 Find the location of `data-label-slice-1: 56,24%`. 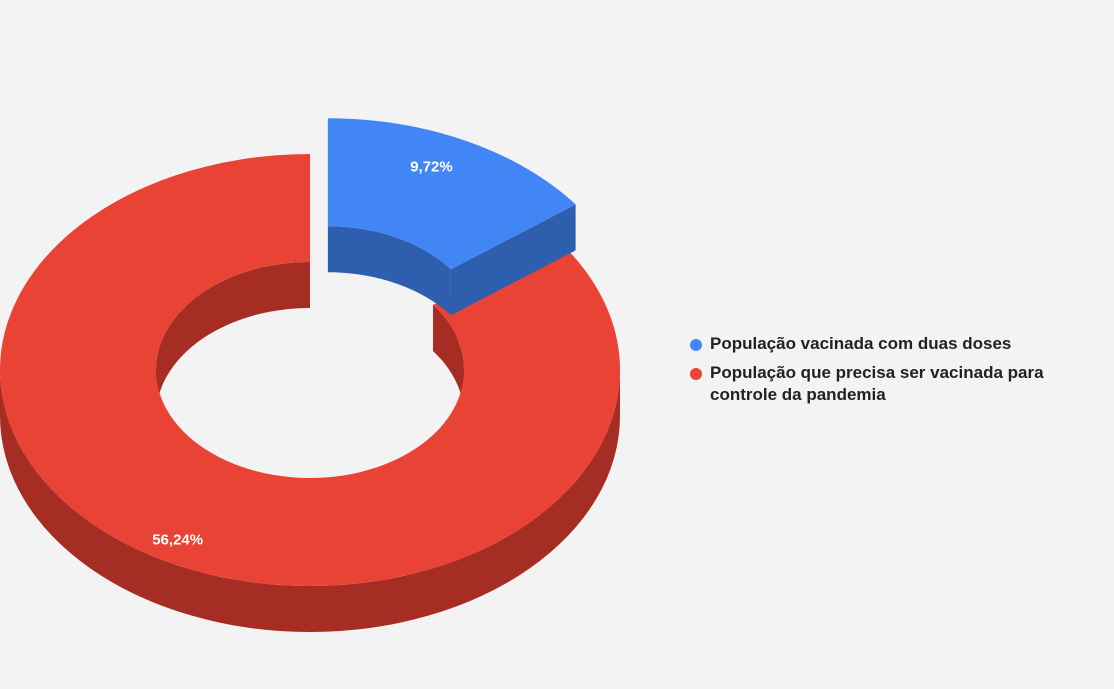

data-label-slice-1: 56,24% is located at coordinates (177, 540).